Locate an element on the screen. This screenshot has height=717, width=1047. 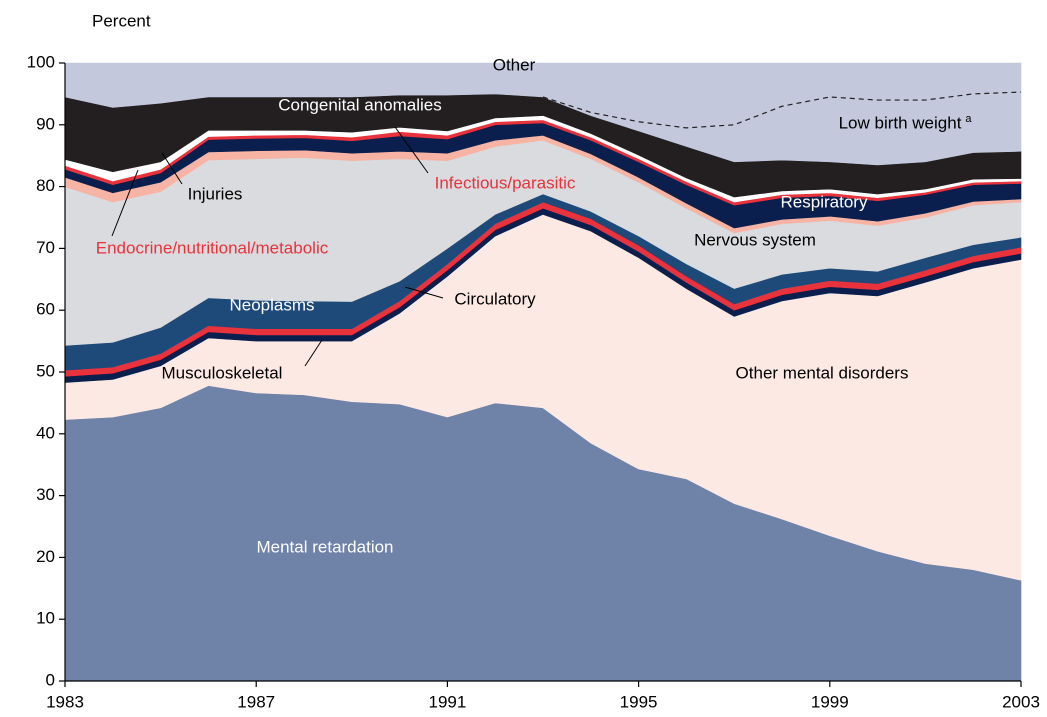
series-label: Mental retardation is located at coordinates (324, 546).